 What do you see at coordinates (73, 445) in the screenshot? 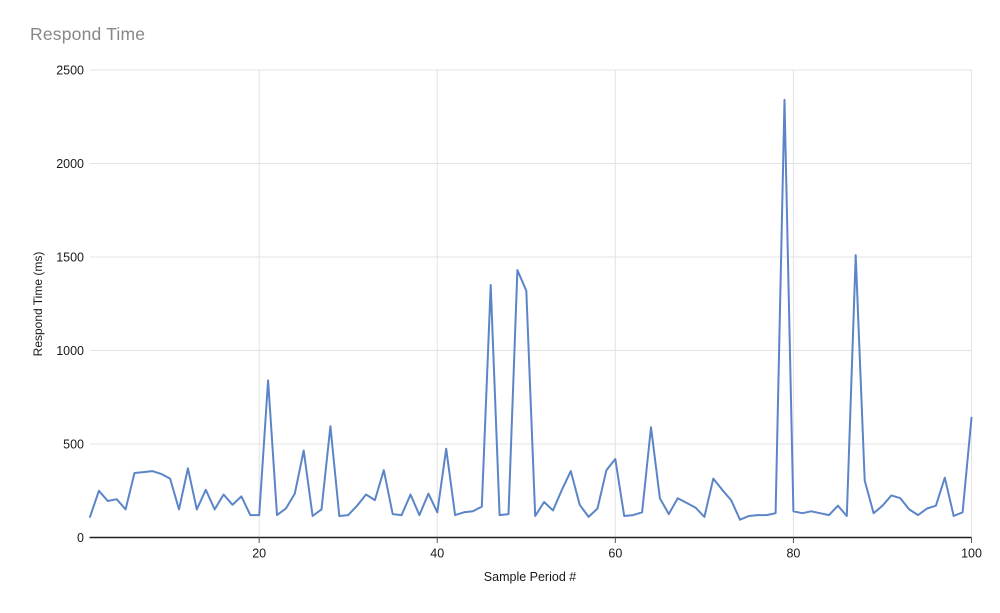
I see `y-tick-label: 500` at bounding box center [73, 445].